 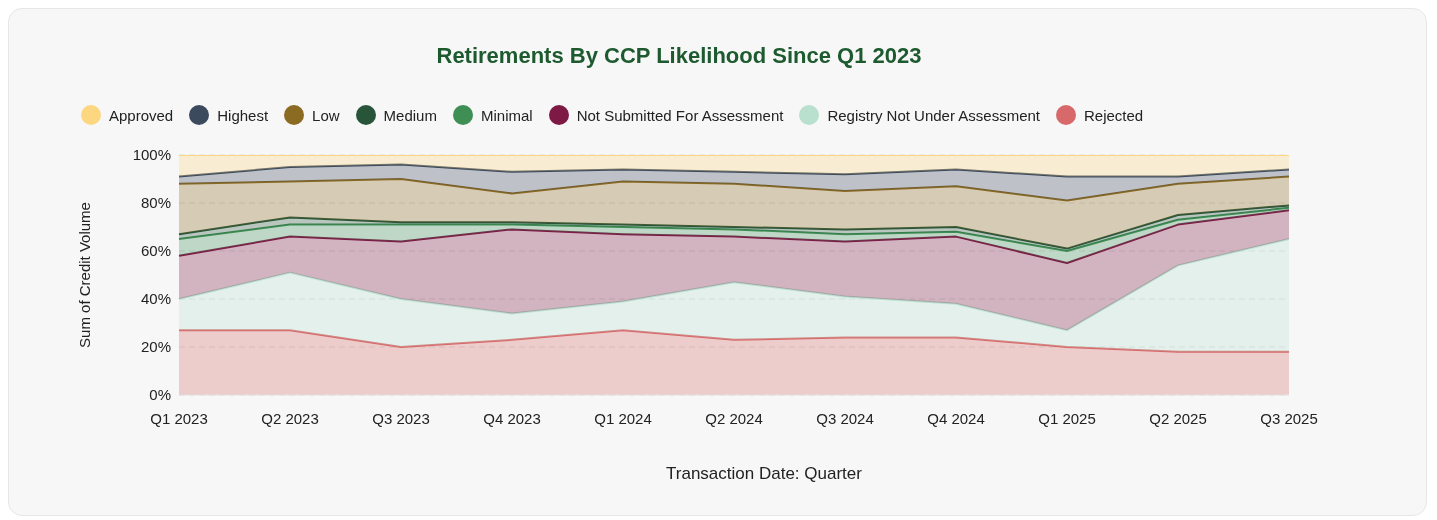 What do you see at coordinates (764, 474) in the screenshot?
I see `x-axis-title: Transaction Date: Quarter` at bounding box center [764, 474].